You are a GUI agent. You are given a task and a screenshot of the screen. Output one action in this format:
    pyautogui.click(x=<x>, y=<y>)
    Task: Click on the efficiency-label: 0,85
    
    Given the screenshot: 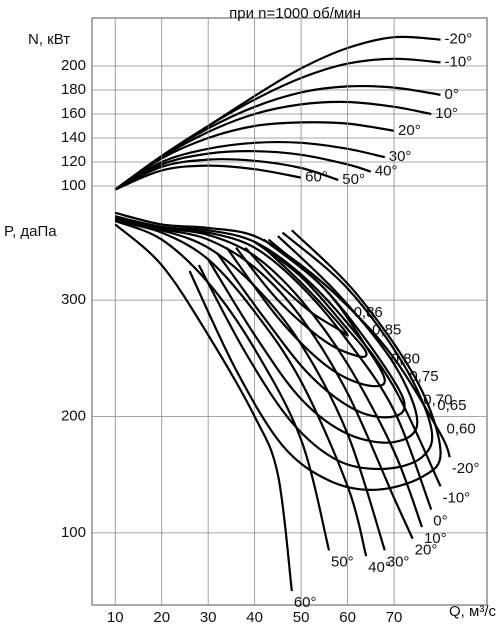 What is the action you would take?
    pyautogui.click(x=386, y=329)
    